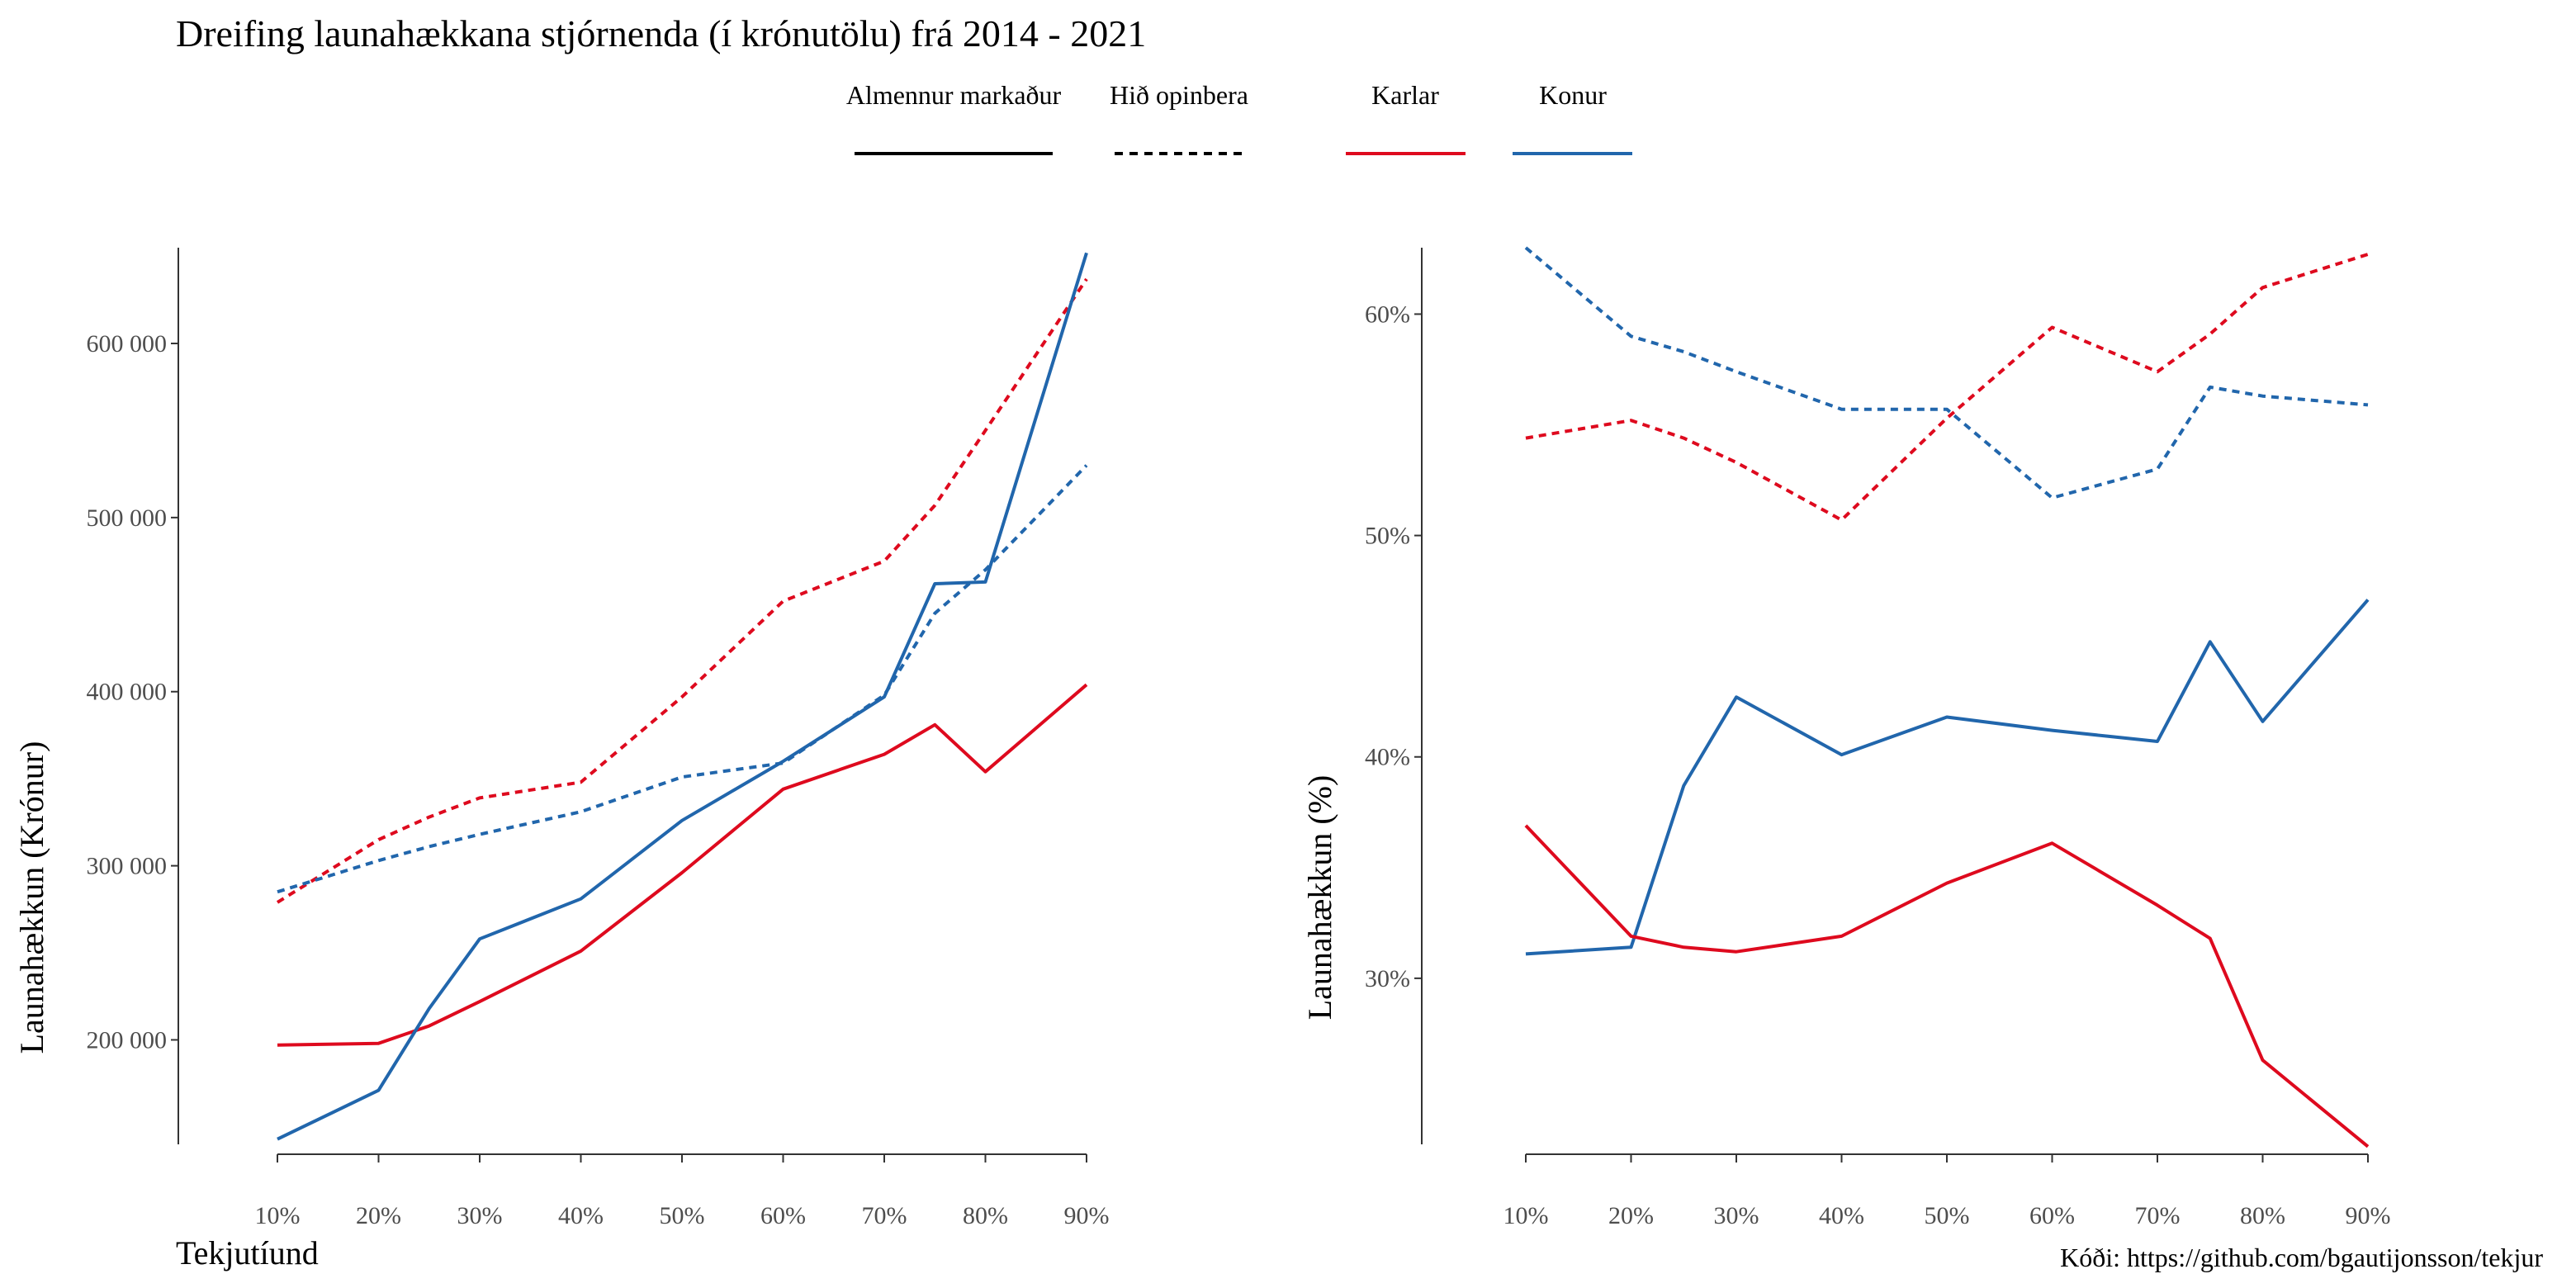 This screenshot has width=2576, height=1288. What do you see at coordinates (1489, 117) in the screenshot?
I see `legend-color: Karlar Konur` at bounding box center [1489, 117].